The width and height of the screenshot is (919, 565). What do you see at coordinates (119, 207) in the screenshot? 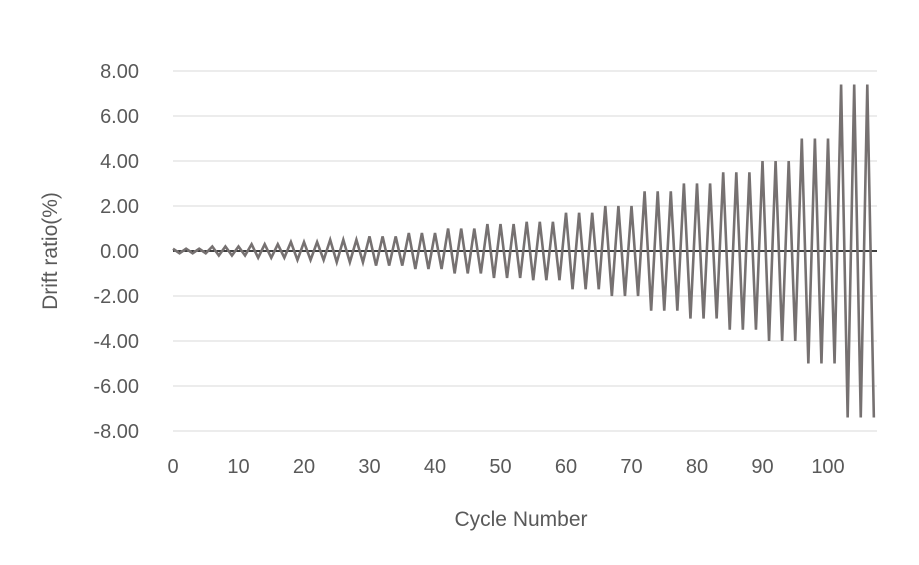
I see `y-tick-label: 2.00` at bounding box center [119, 207].